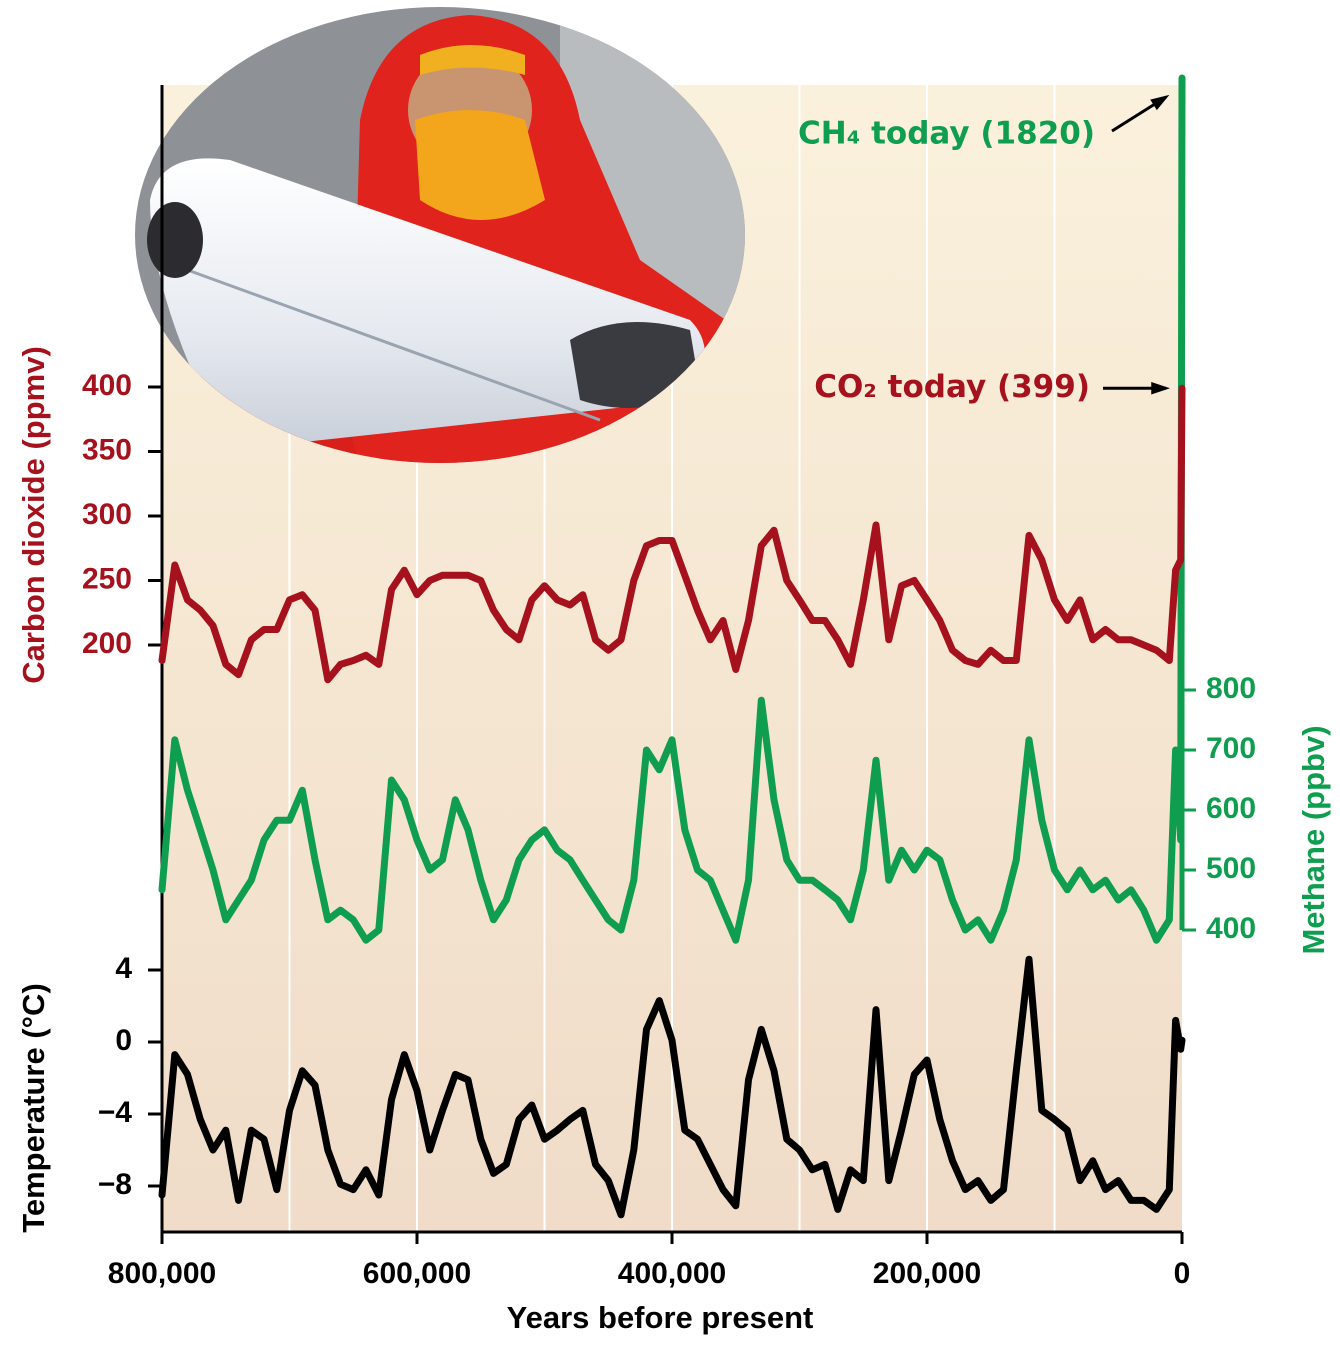  What do you see at coordinates (1231, 688) in the screenshot?
I see `y-tick-label: 800` at bounding box center [1231, 688].